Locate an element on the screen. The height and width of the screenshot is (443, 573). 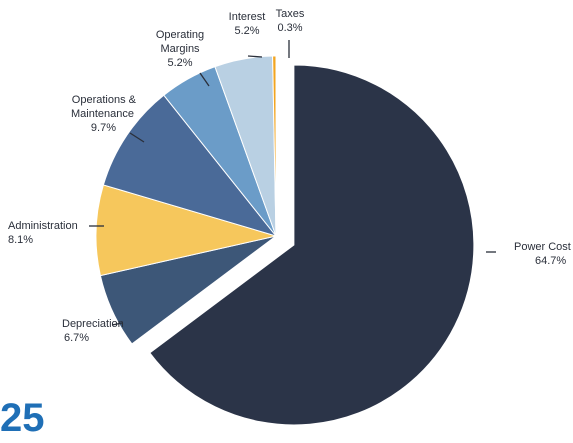
slice-value-interest: 5.2% is located at coordinates (246, 31).